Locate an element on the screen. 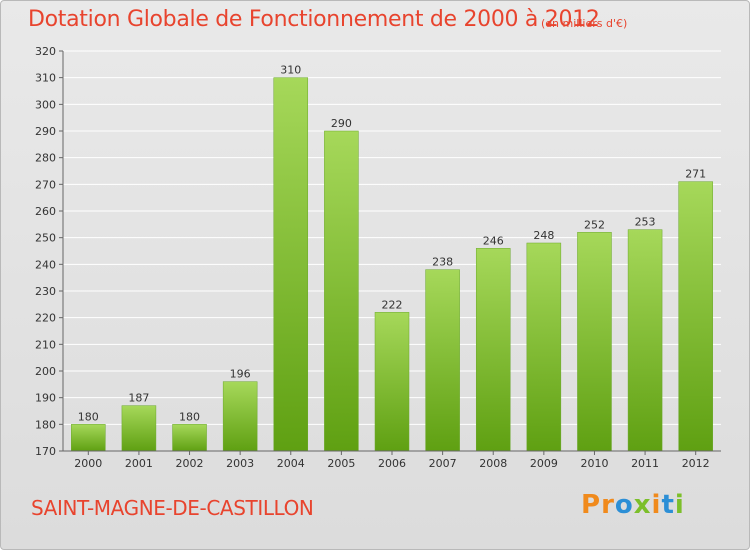 The width and height of the screenshot is (750, 550). y-tick-label: 280 is located at coordinates (45, 158).